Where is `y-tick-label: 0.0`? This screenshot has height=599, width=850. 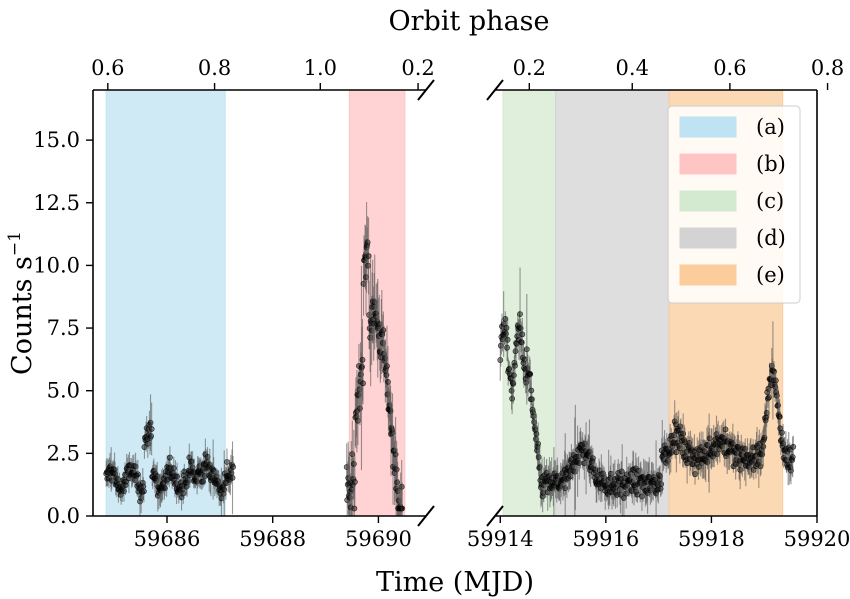
y-tick-label: 0.0 is located at coordinates (63, 516).